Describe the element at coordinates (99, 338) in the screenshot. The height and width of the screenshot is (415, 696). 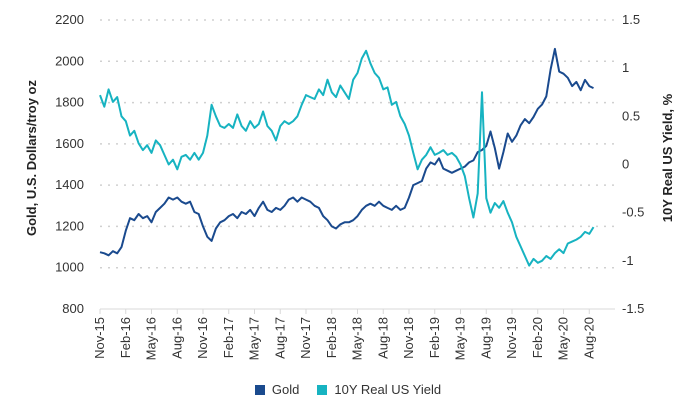
I see `x-tick-label: Nov-15` at that location.